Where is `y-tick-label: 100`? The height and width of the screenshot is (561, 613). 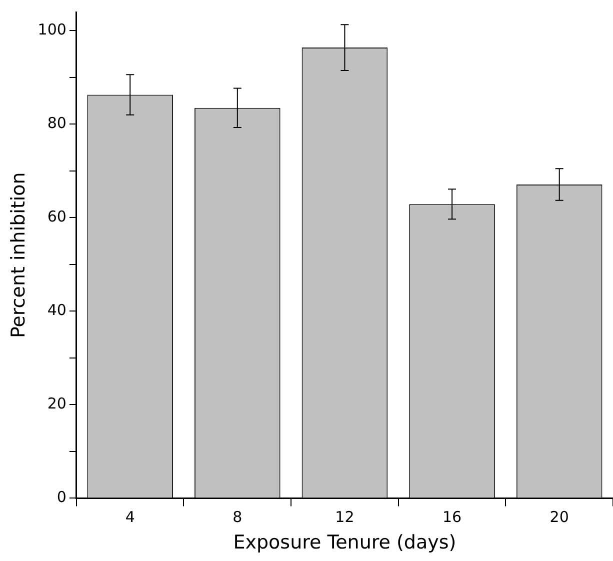
y-tick-label: 100 is located at coordinates (52, 29).